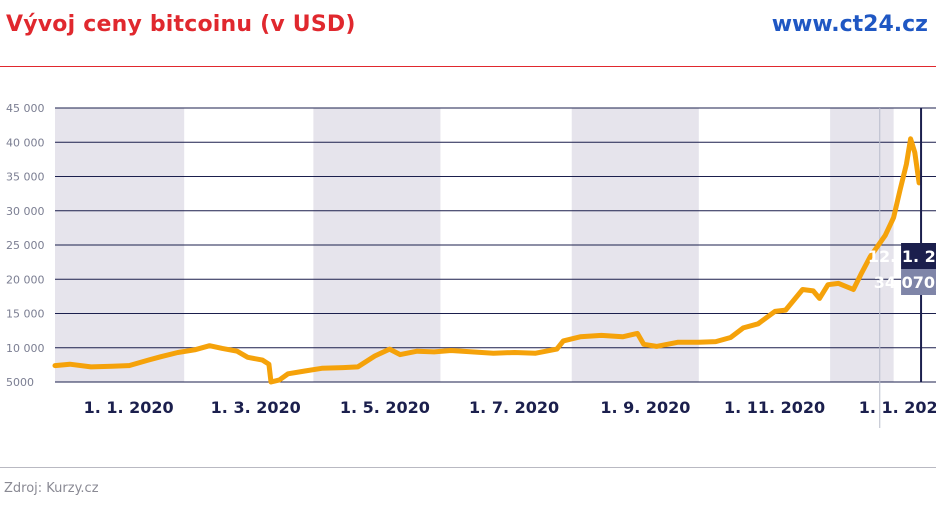 This screenshot has height=526, width=936. I want to click on callout-date-box, so click(918, 256).